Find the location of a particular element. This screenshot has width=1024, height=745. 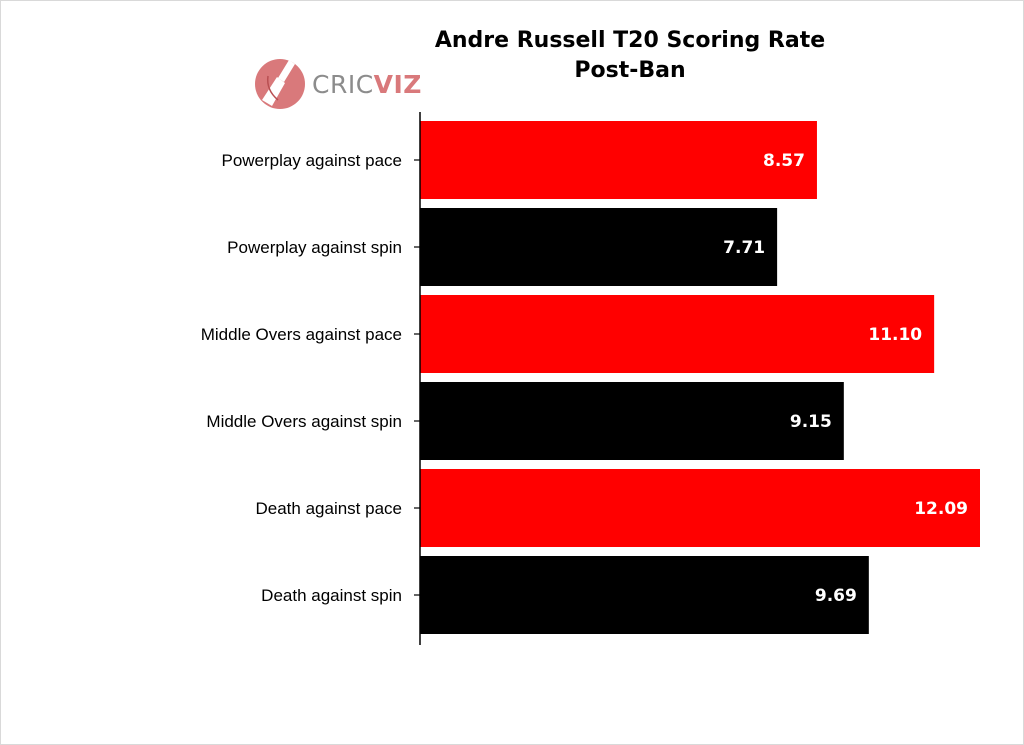

logo-wordmark-viz: VIZ is located at coordinates (397, 84).